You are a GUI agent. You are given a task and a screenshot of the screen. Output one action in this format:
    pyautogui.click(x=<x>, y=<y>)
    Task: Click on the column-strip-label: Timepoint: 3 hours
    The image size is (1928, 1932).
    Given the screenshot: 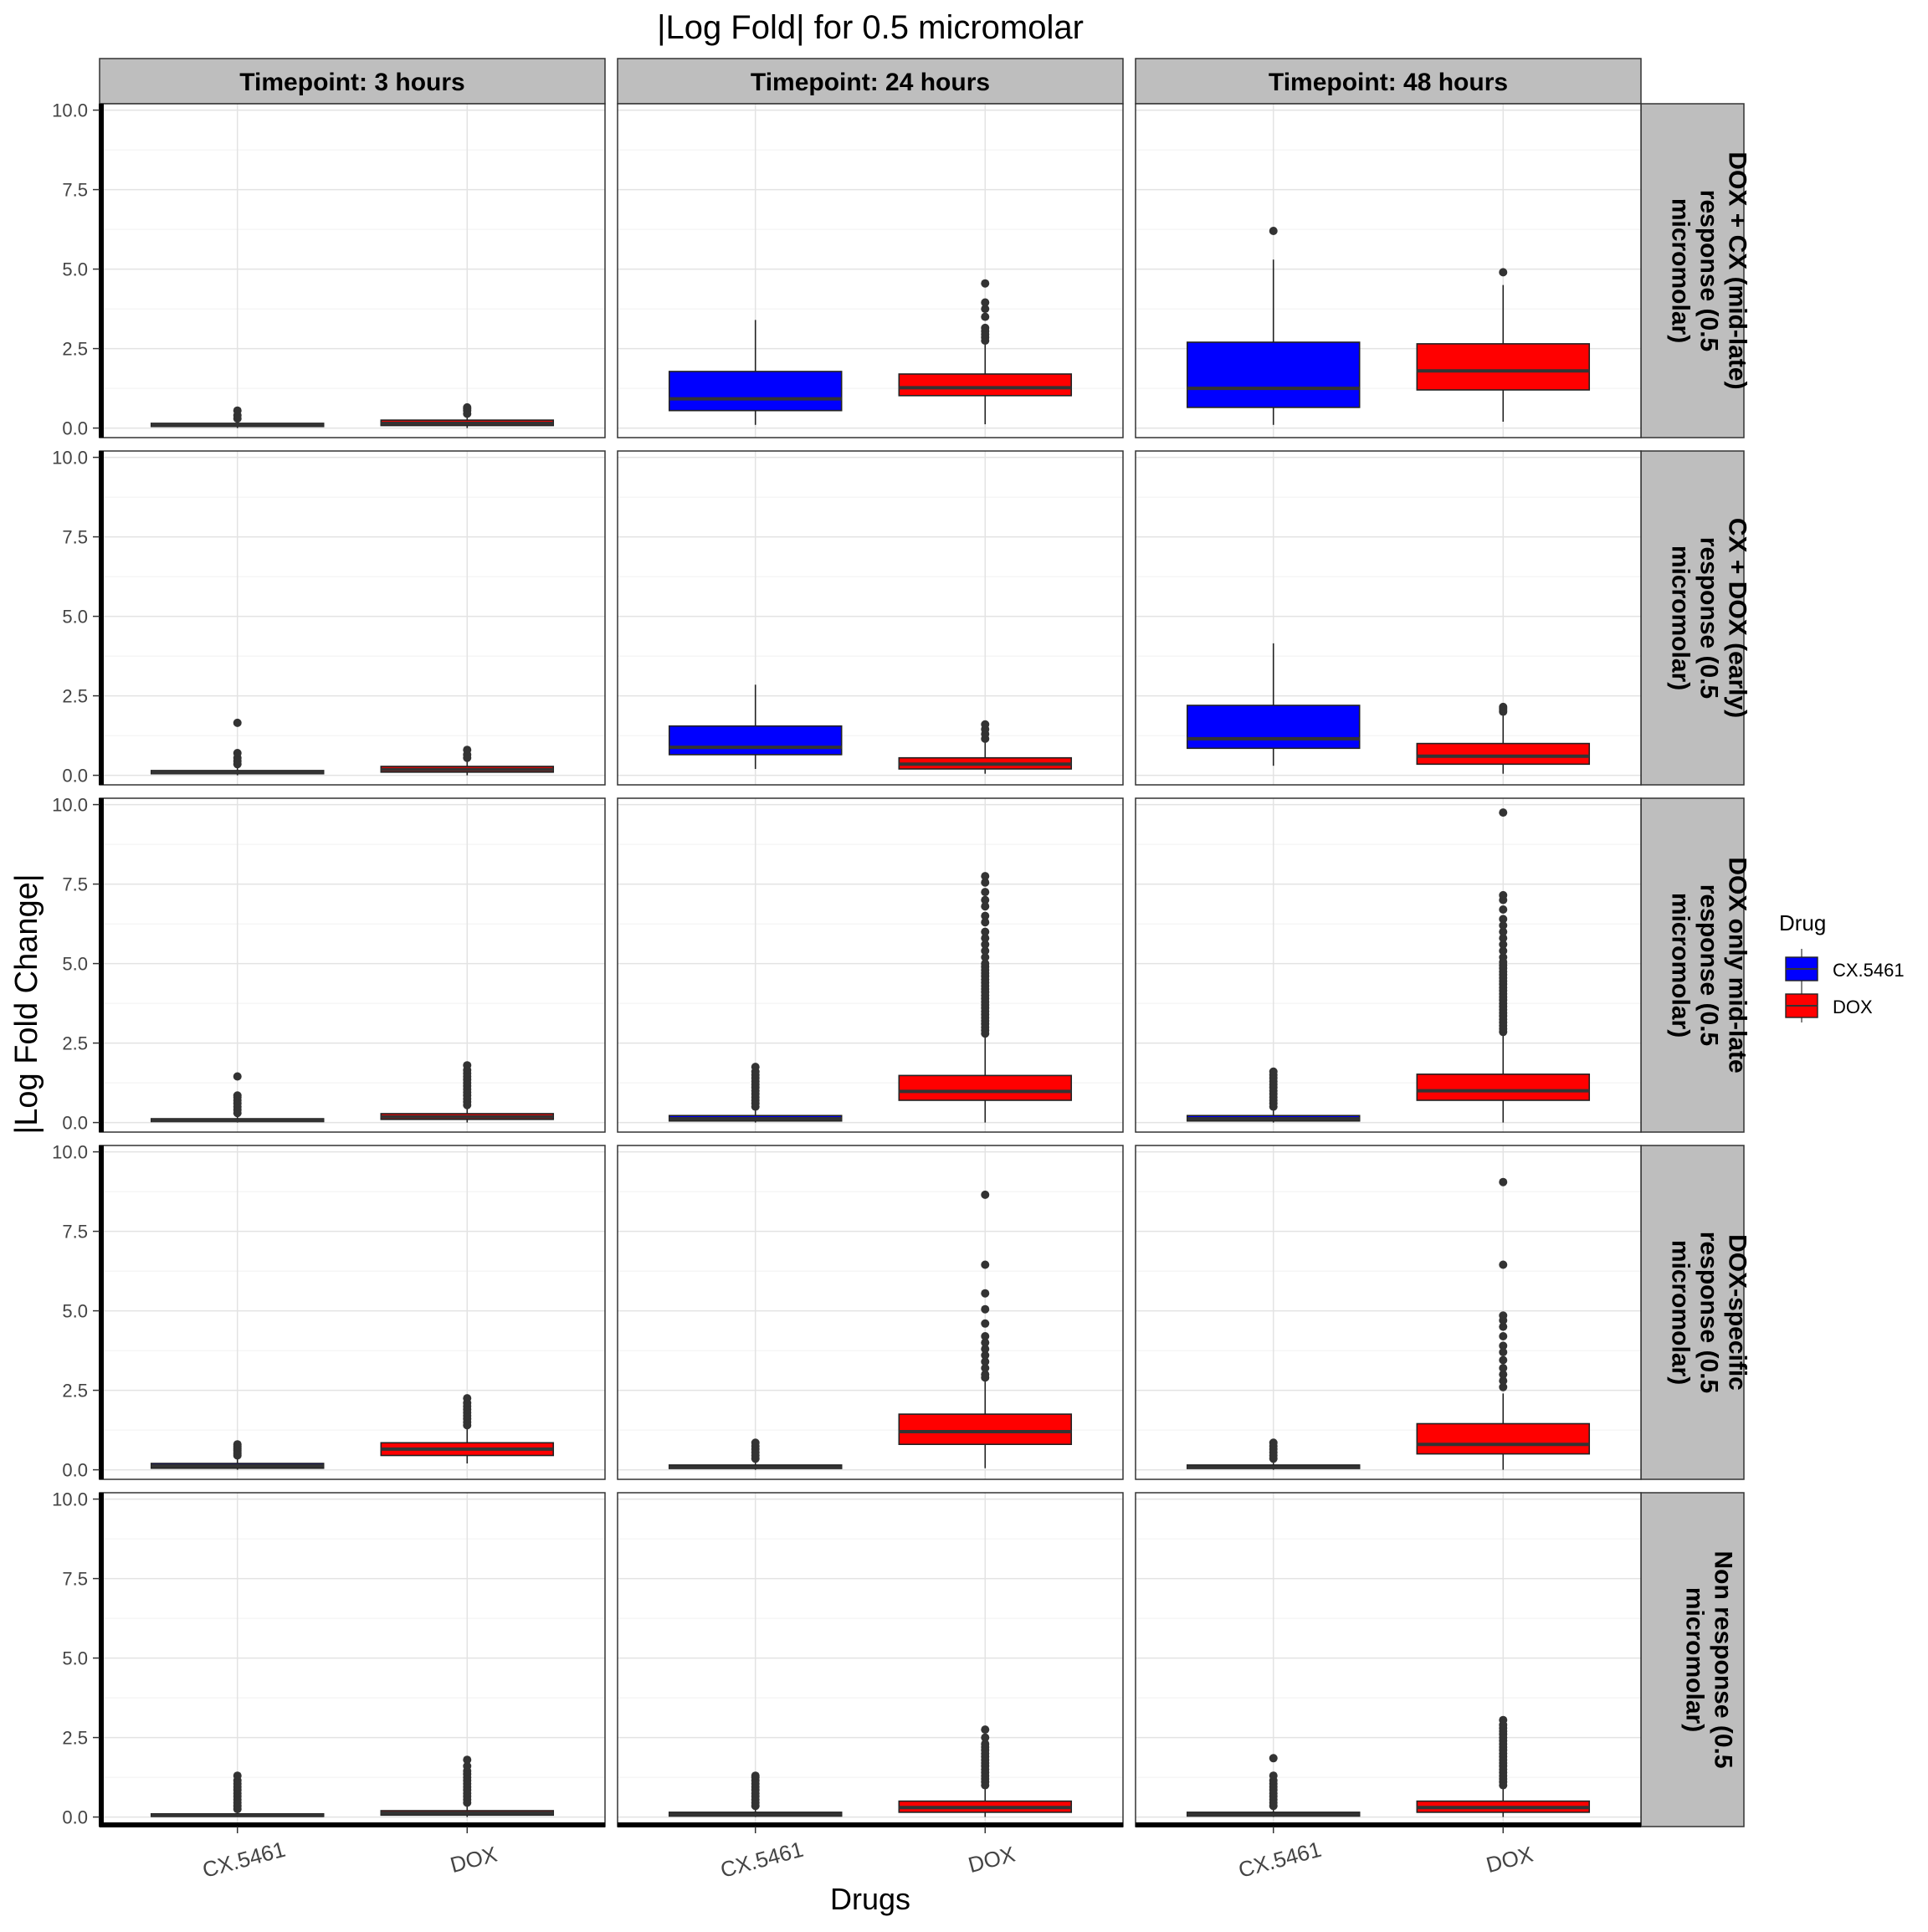 What is the action you would take?
    pyautogui.click(x=351, y=82)
    